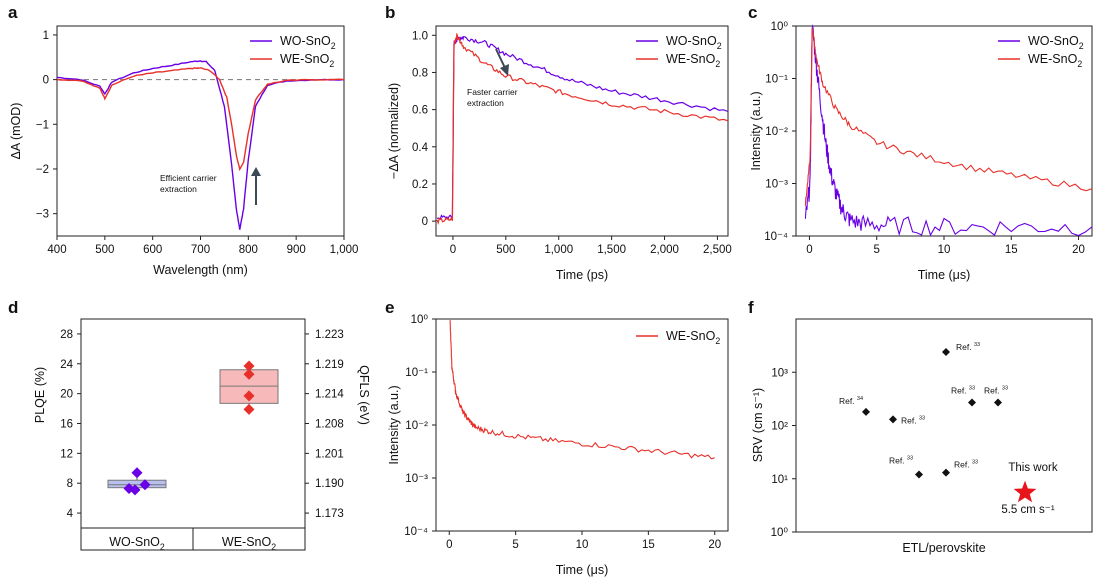 The image size is (1099, 580). I want to click on panel-e-x-tick-label-4: 20, so click(714, 545).